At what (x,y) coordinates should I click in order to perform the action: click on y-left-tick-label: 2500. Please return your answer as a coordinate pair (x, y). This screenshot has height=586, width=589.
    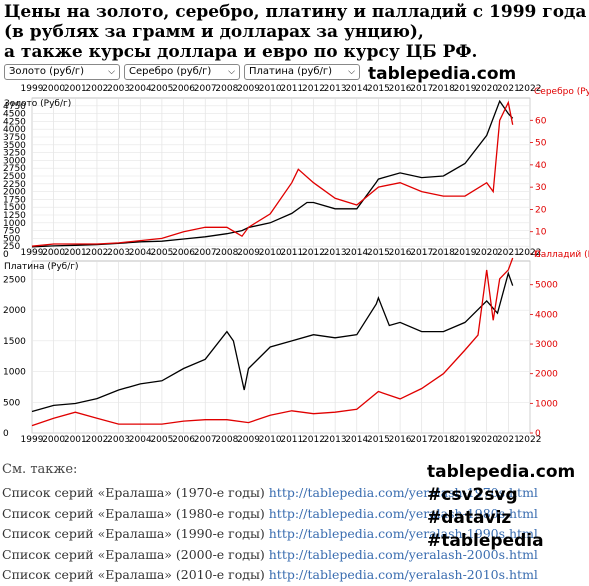
    Looking at the image, I should click on (14, 280).